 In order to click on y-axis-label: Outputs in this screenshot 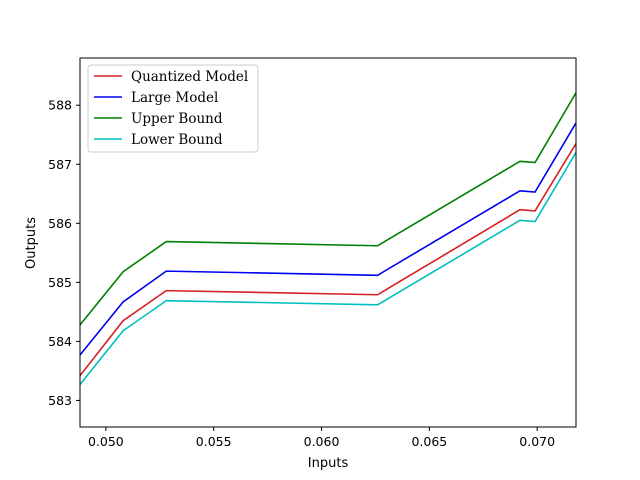, I will do `click(31, 243)`.